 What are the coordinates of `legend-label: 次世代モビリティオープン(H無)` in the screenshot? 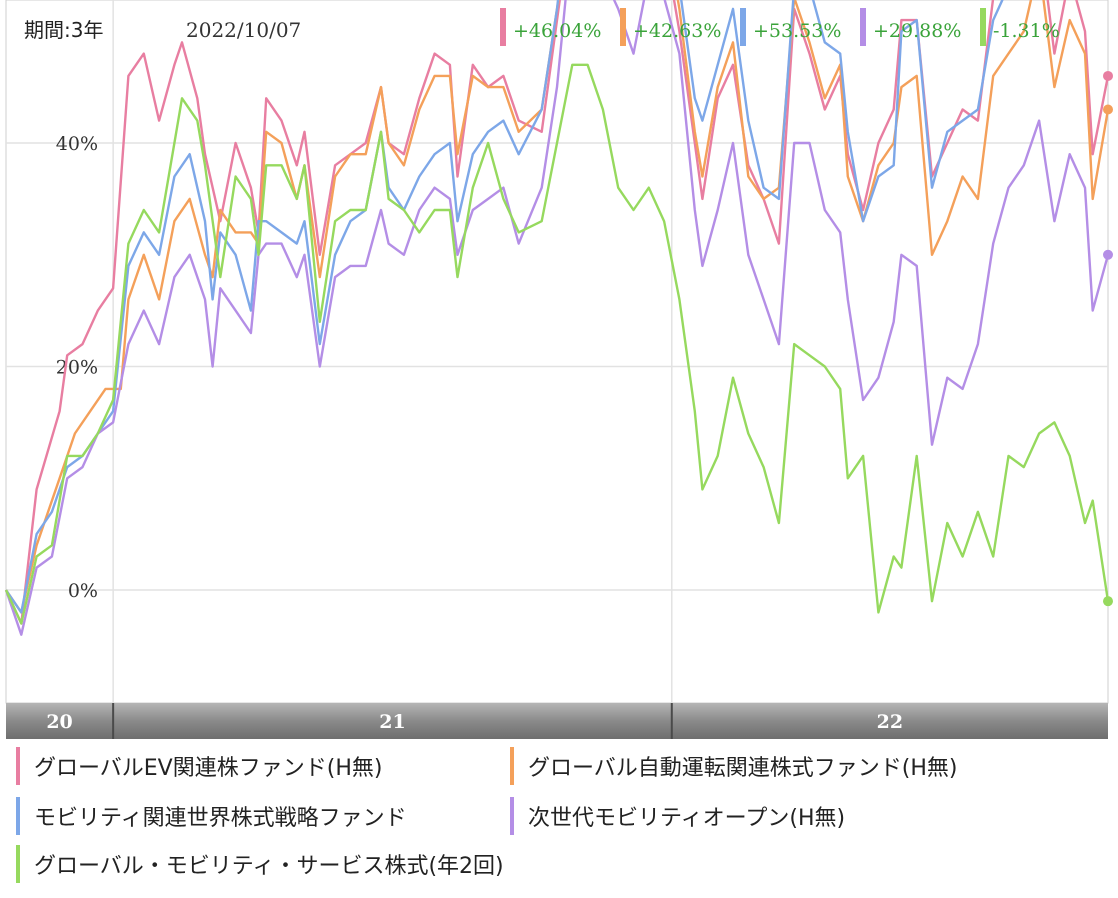 It's located at (687, 818).